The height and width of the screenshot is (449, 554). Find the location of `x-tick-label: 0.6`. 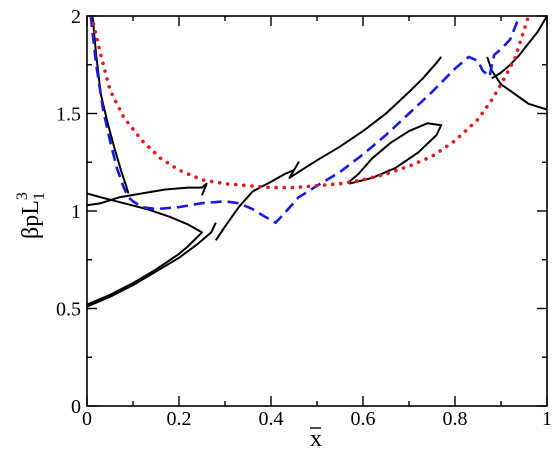

x-tick-label: 0.6 is located at coordinates (363, 419).